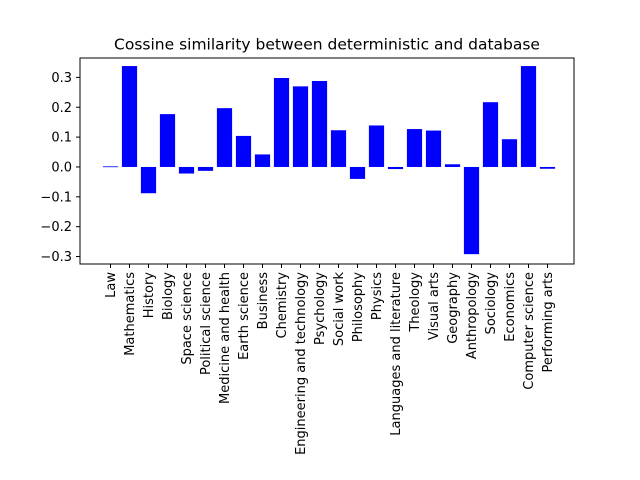 This screenshot has height=480, width=640. I want to click on x-tick-label-social-work: Social work, so click(339, 309).